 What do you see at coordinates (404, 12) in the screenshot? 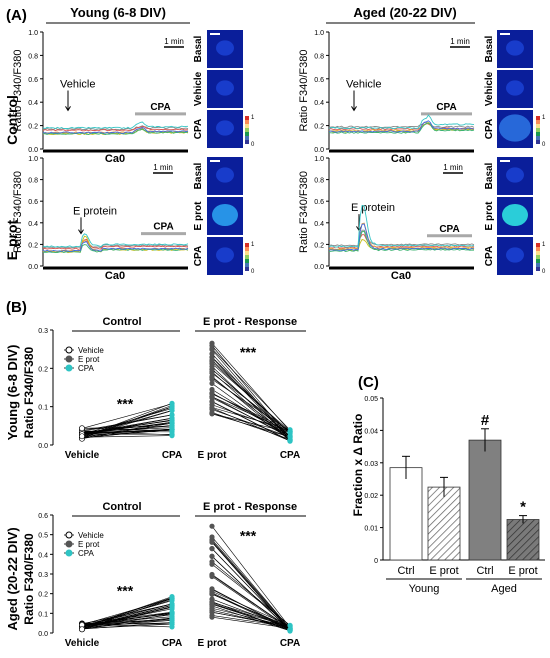
I see `aged-title: Aged (20-22 DIV)` at bounding box center [404, 12].